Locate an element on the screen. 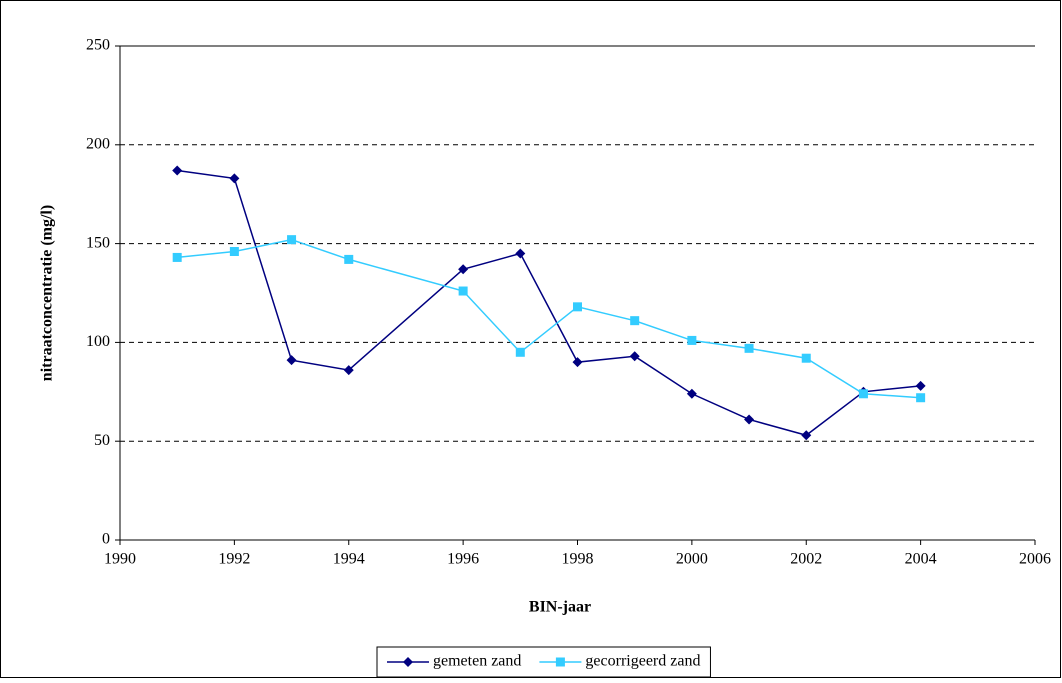 Image resolution: width=1062 pixels, height=683 pixels. legend-label: gecorrigeerd zand is located at coordinates (642, 661).